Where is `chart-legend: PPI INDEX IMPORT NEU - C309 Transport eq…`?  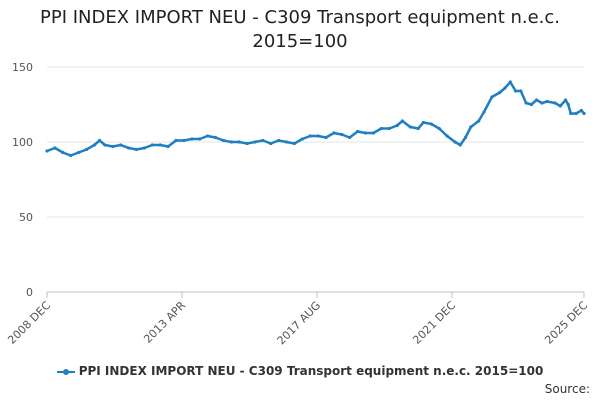
chart-legend: PPI INDEX IMPORT NEU - C309 Transport eq… is located at coordinates (300, 371).